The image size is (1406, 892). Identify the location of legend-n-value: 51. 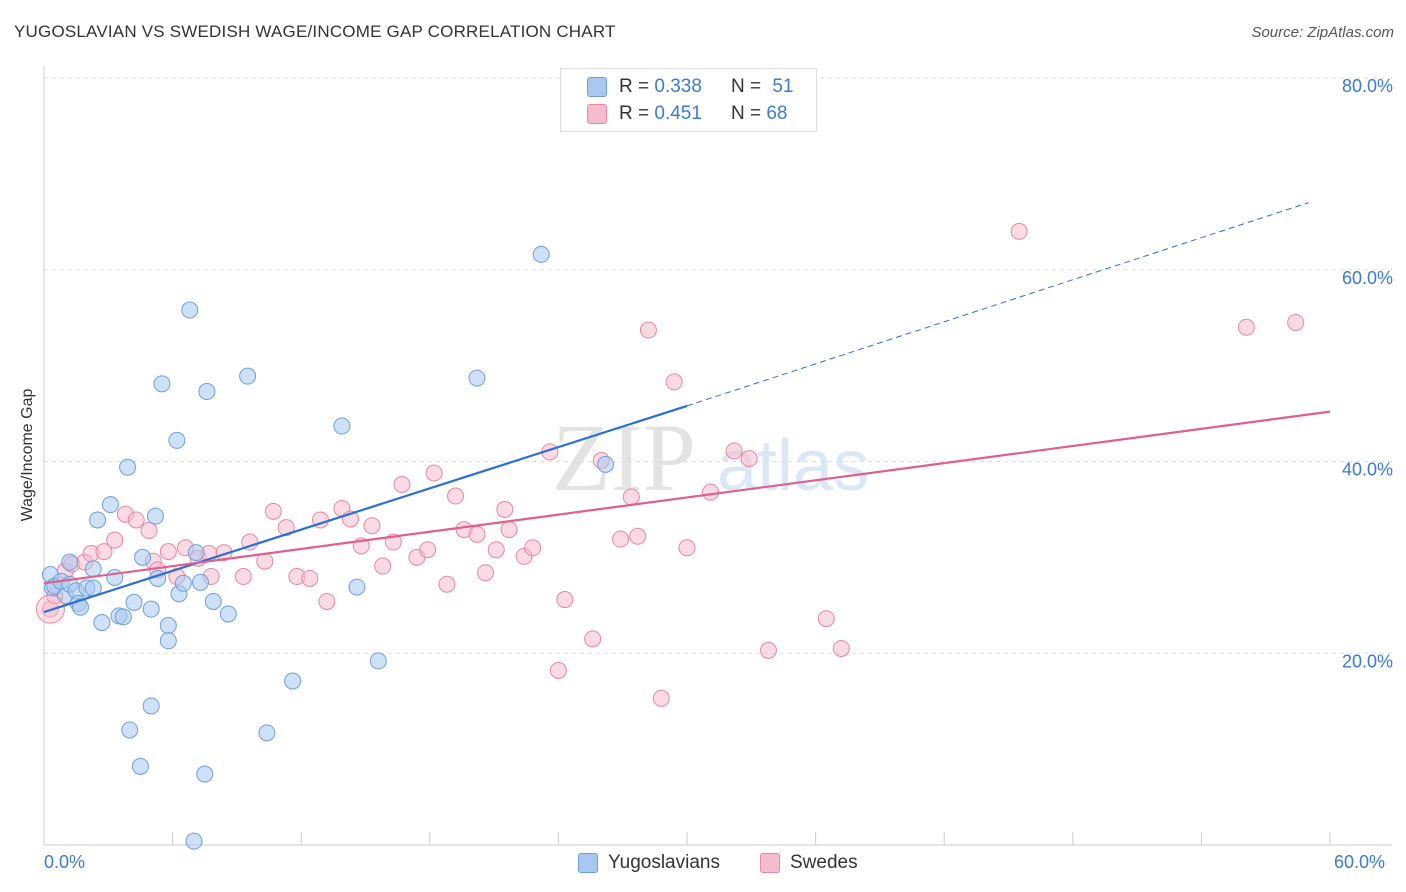
(783, 86).